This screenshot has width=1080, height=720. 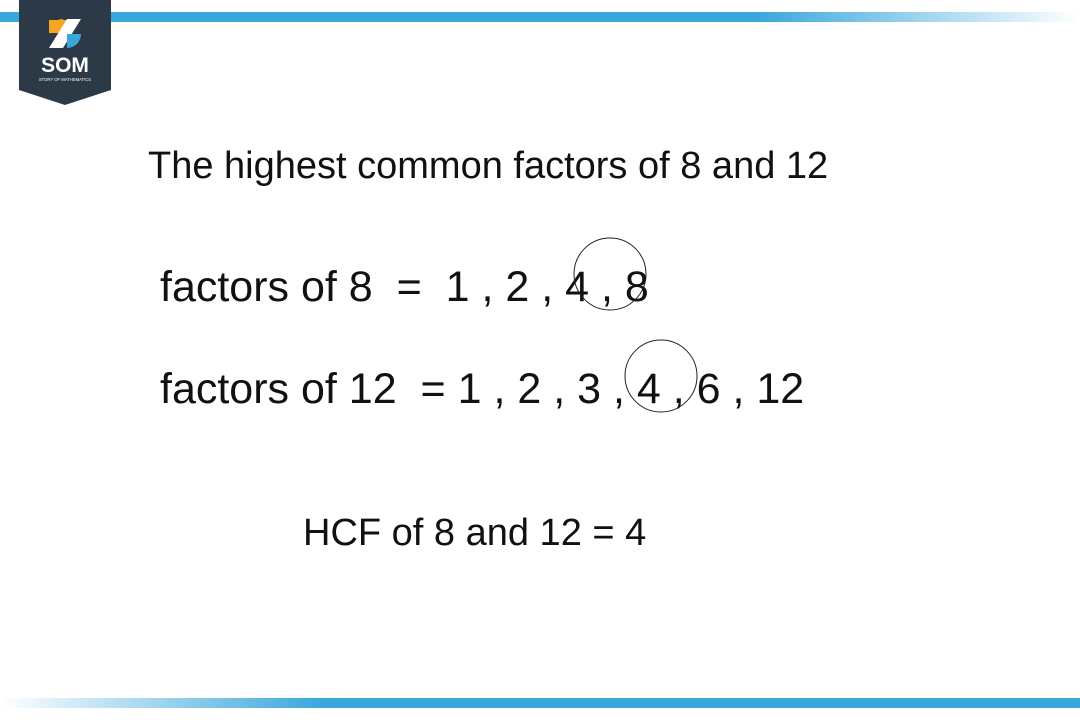 I want to click on svg-text: SOM, so click(x=65, y=65).